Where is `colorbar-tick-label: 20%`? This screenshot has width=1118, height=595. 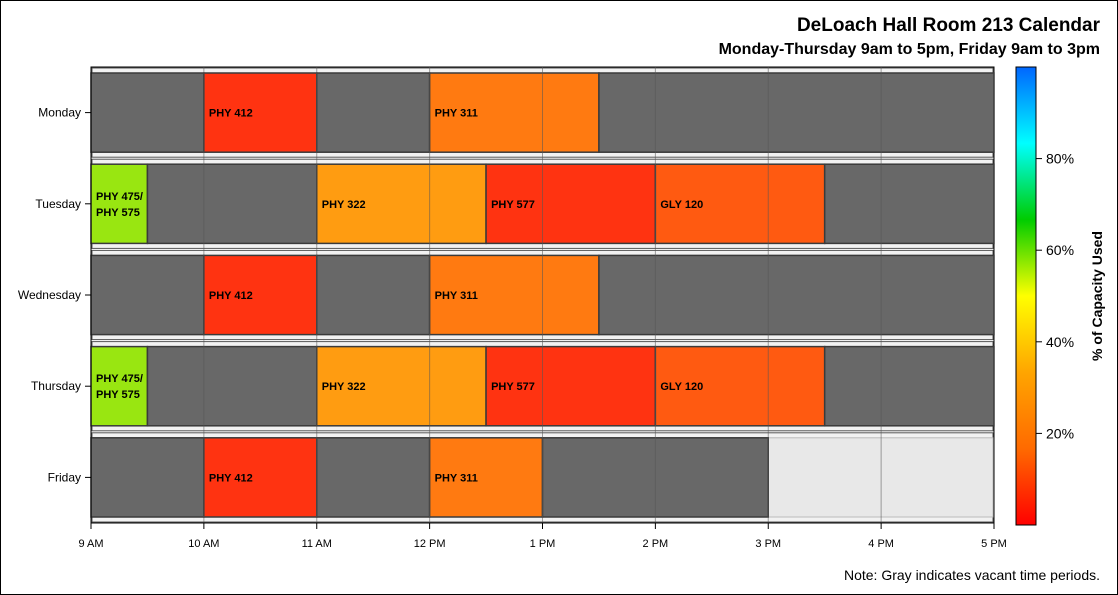 colorbar-tick-label: 20% is located at coordinates (1060, 433).